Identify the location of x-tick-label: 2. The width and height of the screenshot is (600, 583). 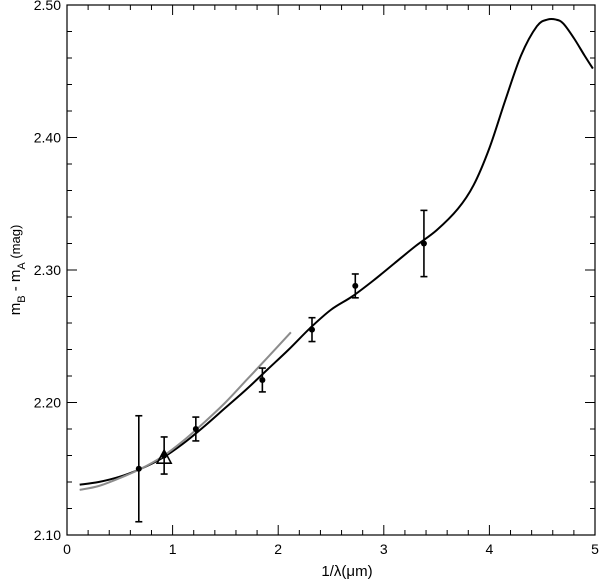
(278, 549).